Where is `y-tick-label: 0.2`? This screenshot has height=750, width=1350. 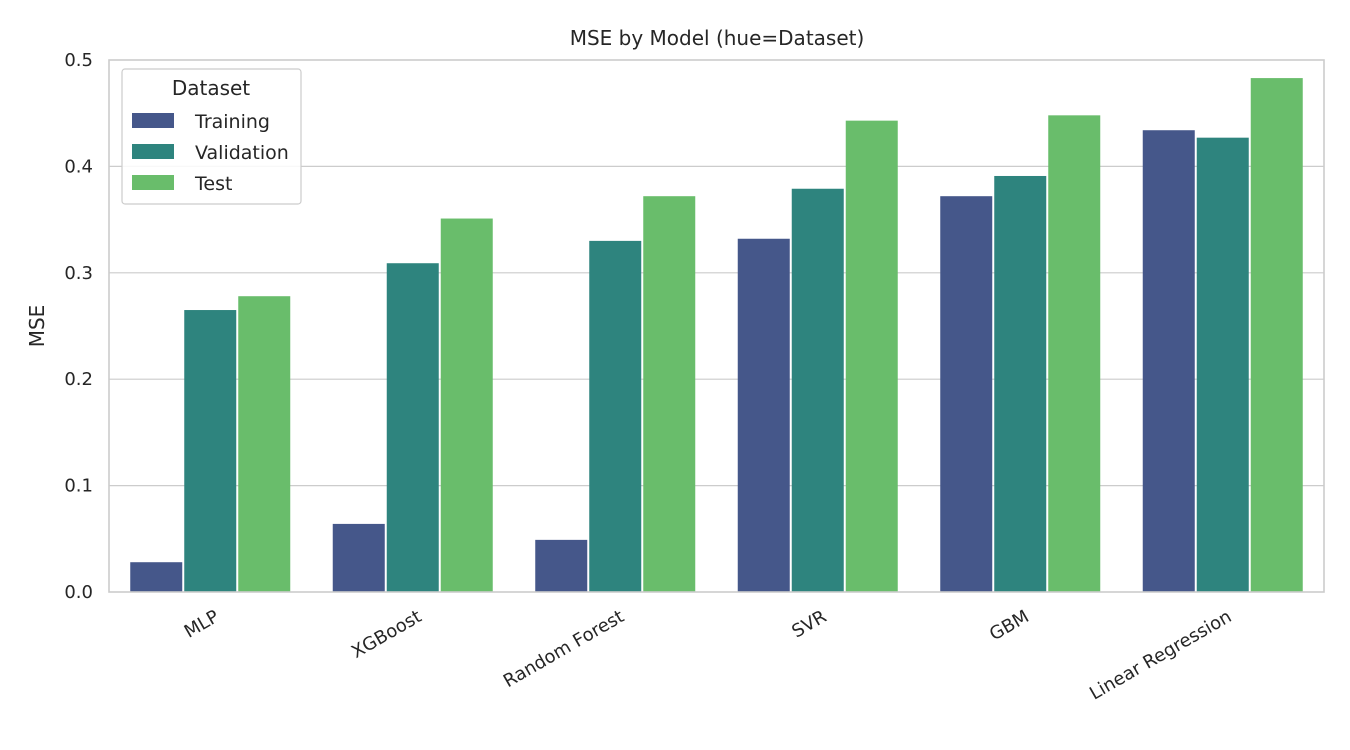 y-tick-label: 0.2 is located at coordinates (78, 379).